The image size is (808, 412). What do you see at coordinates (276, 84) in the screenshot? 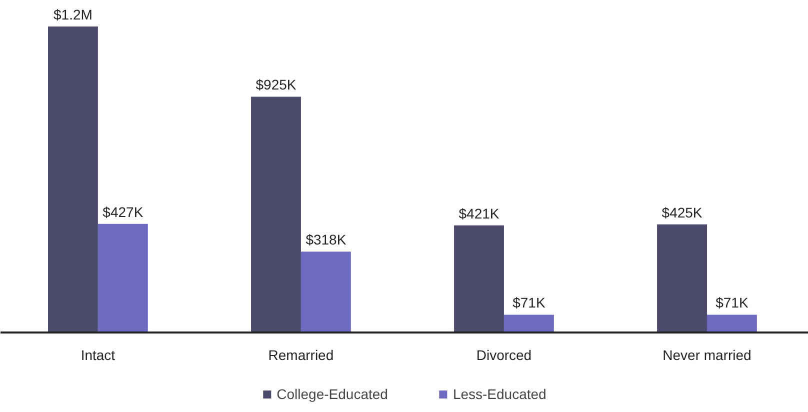
I see `data-label: $925K` at bounding box center [276, 84].